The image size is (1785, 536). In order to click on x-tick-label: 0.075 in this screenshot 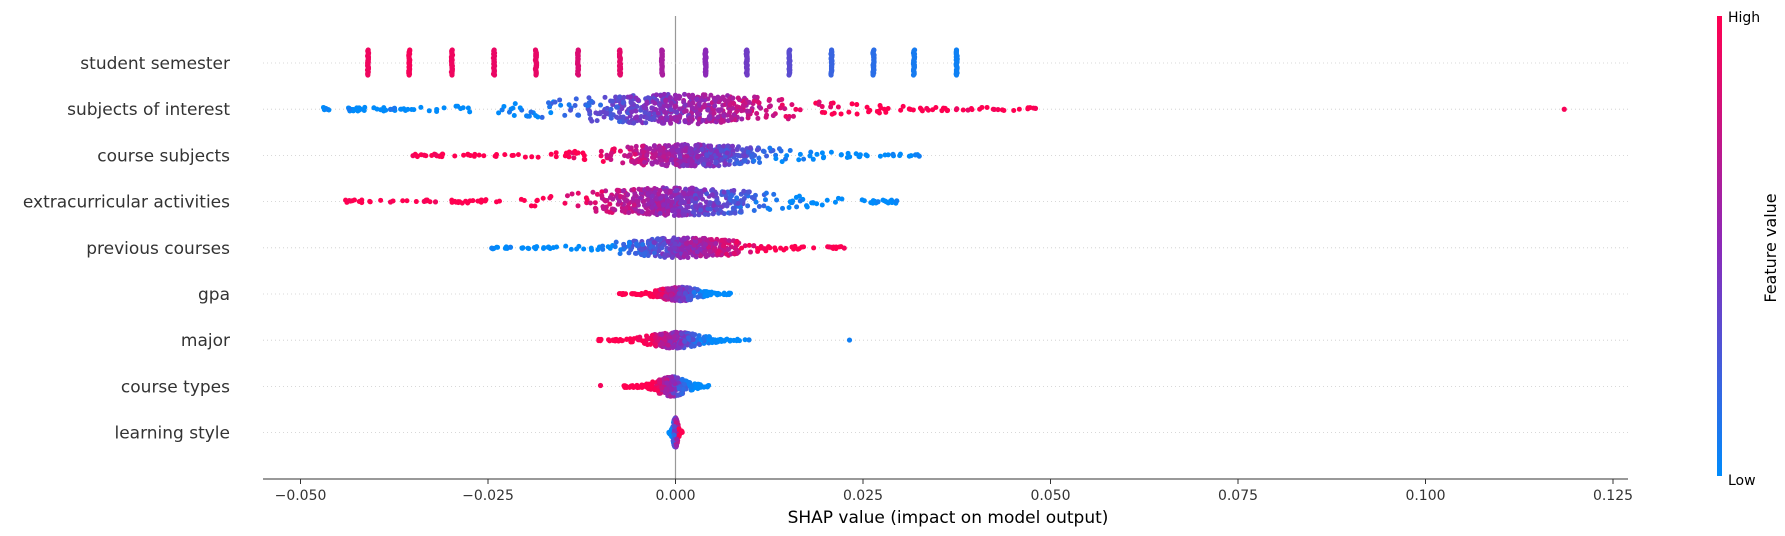, I will do `click(1238, 496)`.